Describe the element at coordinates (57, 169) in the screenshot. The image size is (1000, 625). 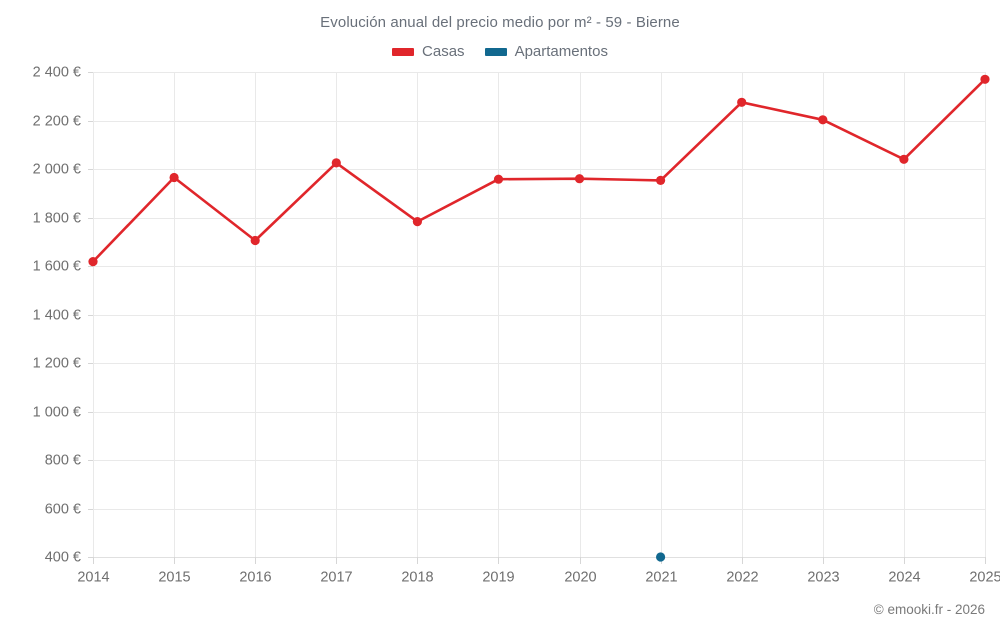
I see `y-tick-label: 2 000 €` at that location.